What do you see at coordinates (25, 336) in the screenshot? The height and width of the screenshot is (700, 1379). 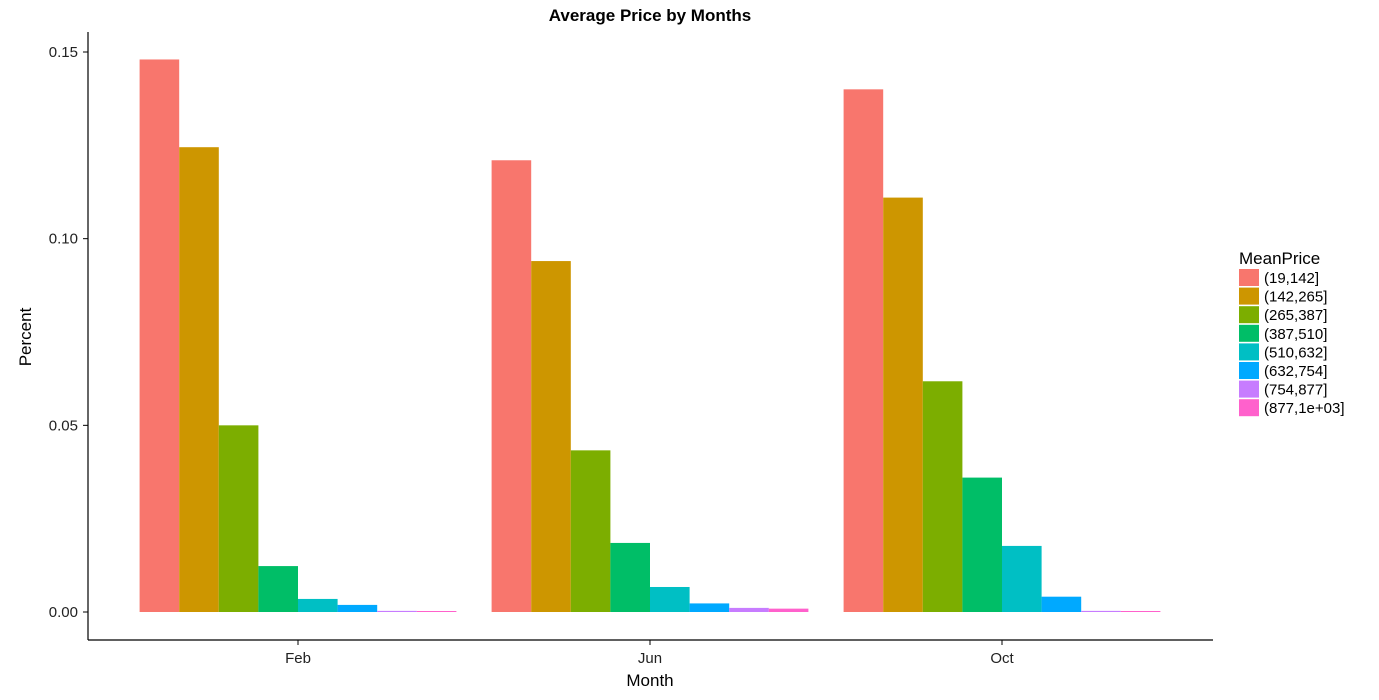 I see `y-axis-label: Percent` at bounding box center [25, 336].